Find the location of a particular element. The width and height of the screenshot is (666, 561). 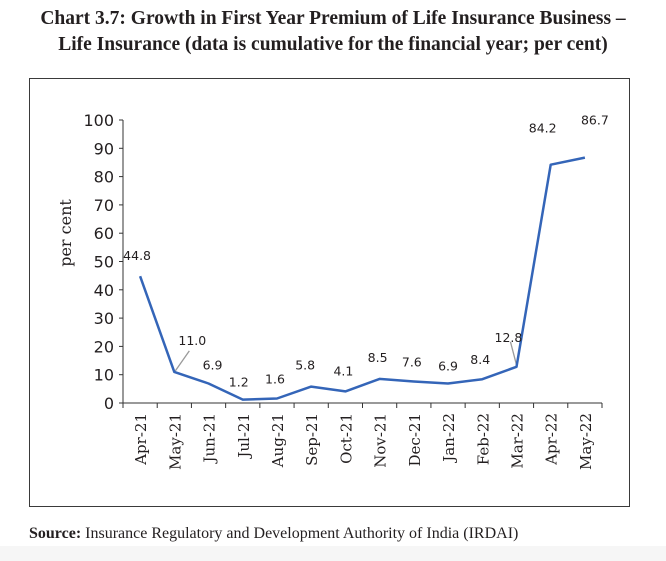

data-label: 1.2 is located at coordinates (239, 382).